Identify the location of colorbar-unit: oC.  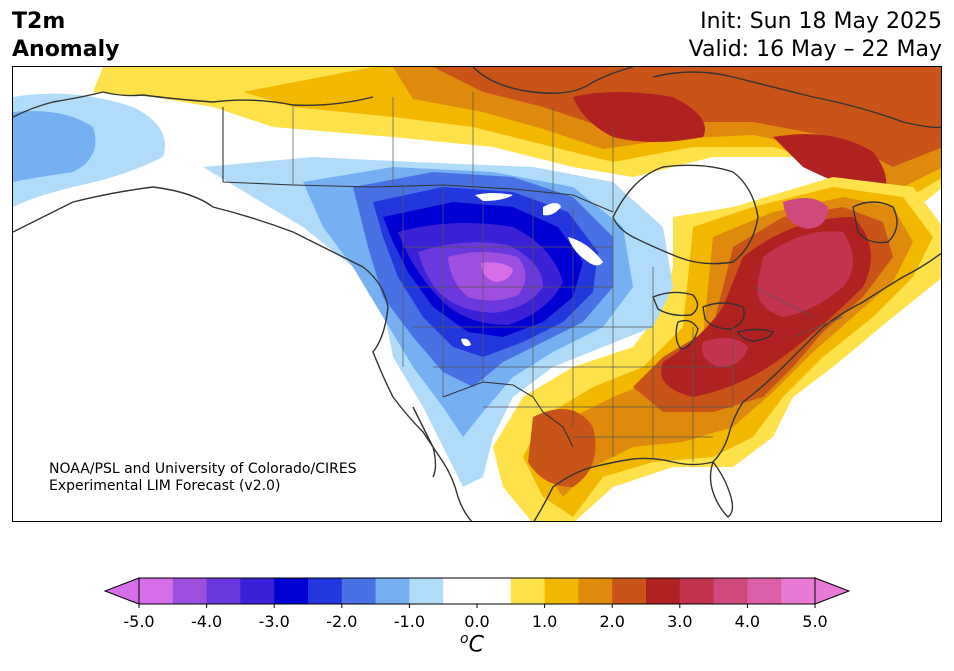
(472, 644).